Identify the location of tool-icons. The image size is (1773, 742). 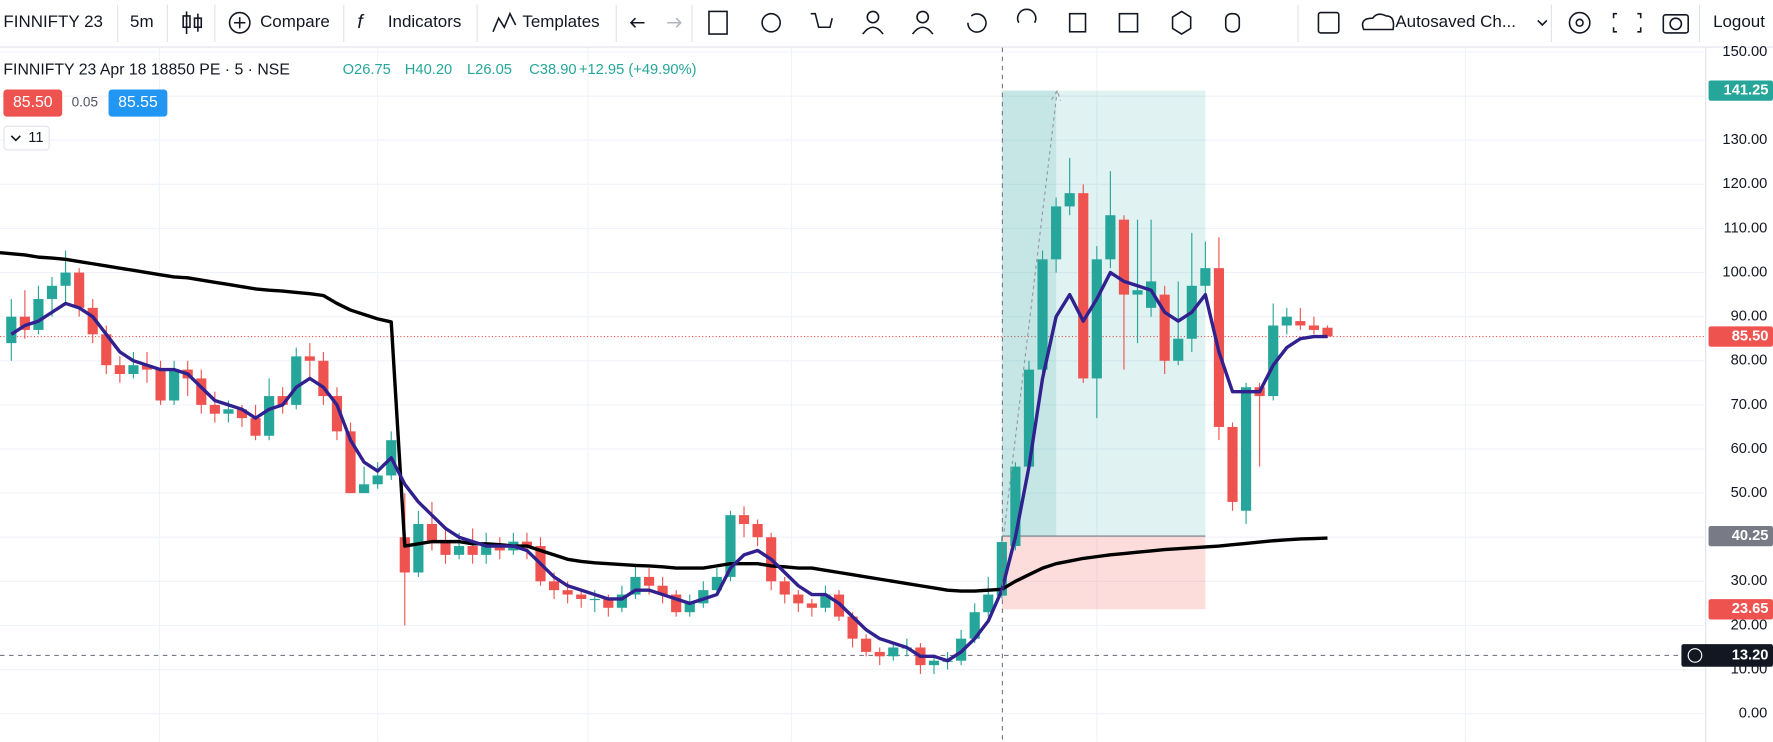
(1198, 21).